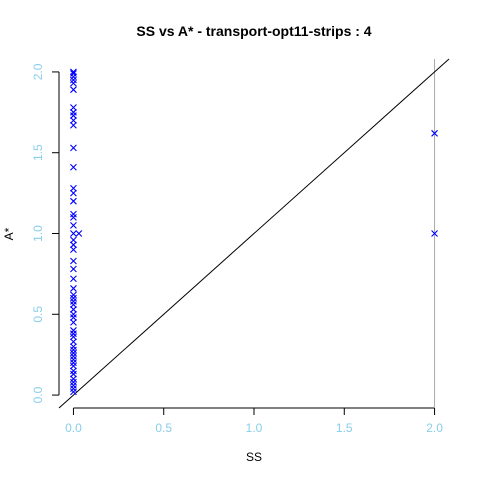 This screenshot has width=480, height=480. Describe the element at coordinates (254, 457) in the screenshot. I see `x-axis-label: SS` at that location.